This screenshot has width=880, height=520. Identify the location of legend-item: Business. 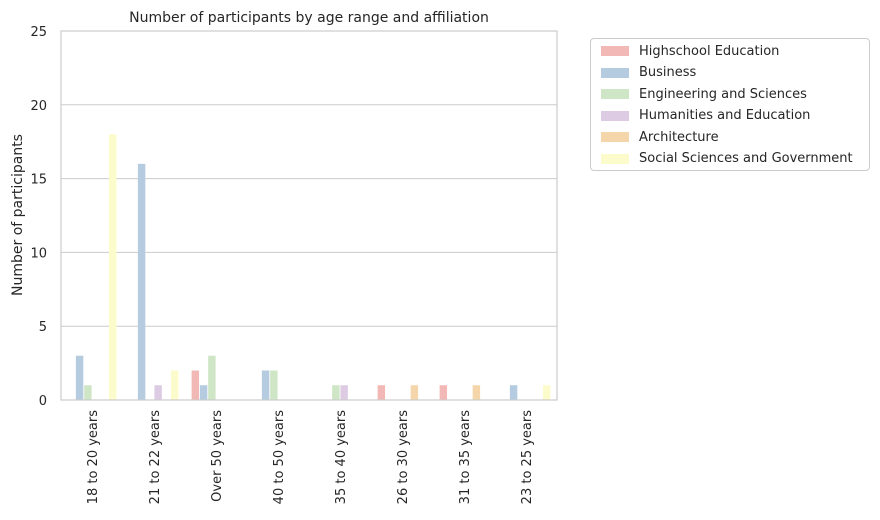
(648, 73).